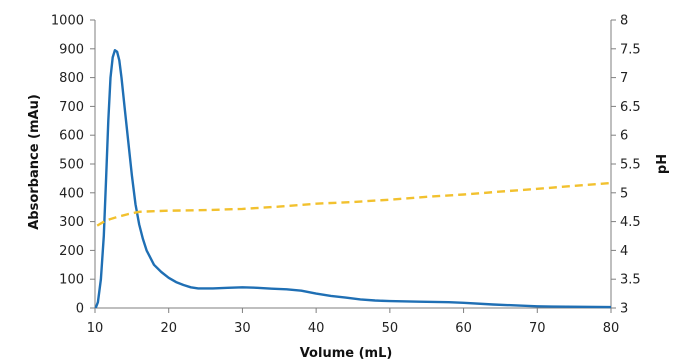 The width and height of the screenshot is (678, 362). Describe the element at coordinates (71, 280) in the screenshot. I see `y-tick-label: 100` at that location.